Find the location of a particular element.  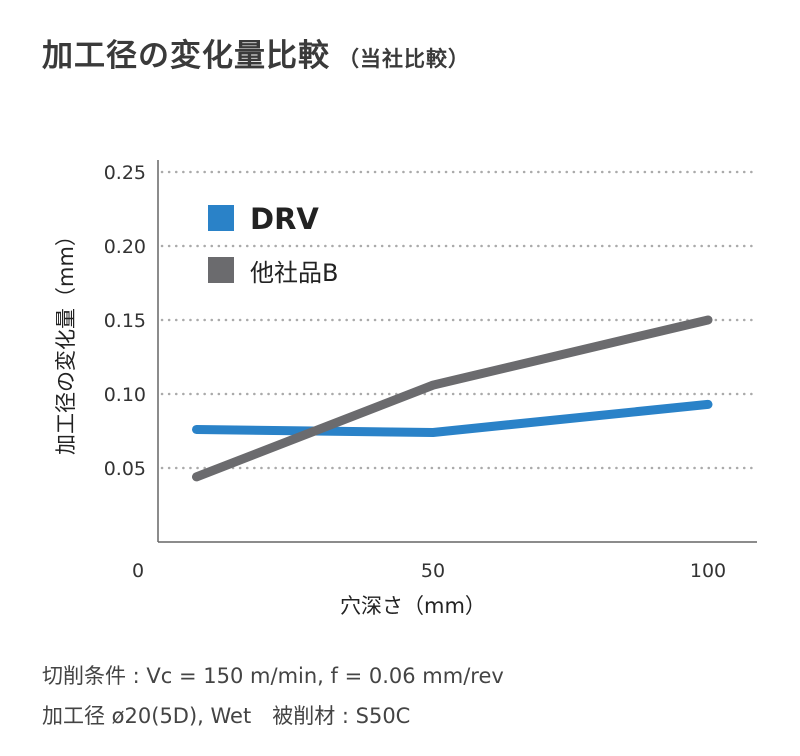

y-tick-label: 0.05 is located at coordinates (125, 469).